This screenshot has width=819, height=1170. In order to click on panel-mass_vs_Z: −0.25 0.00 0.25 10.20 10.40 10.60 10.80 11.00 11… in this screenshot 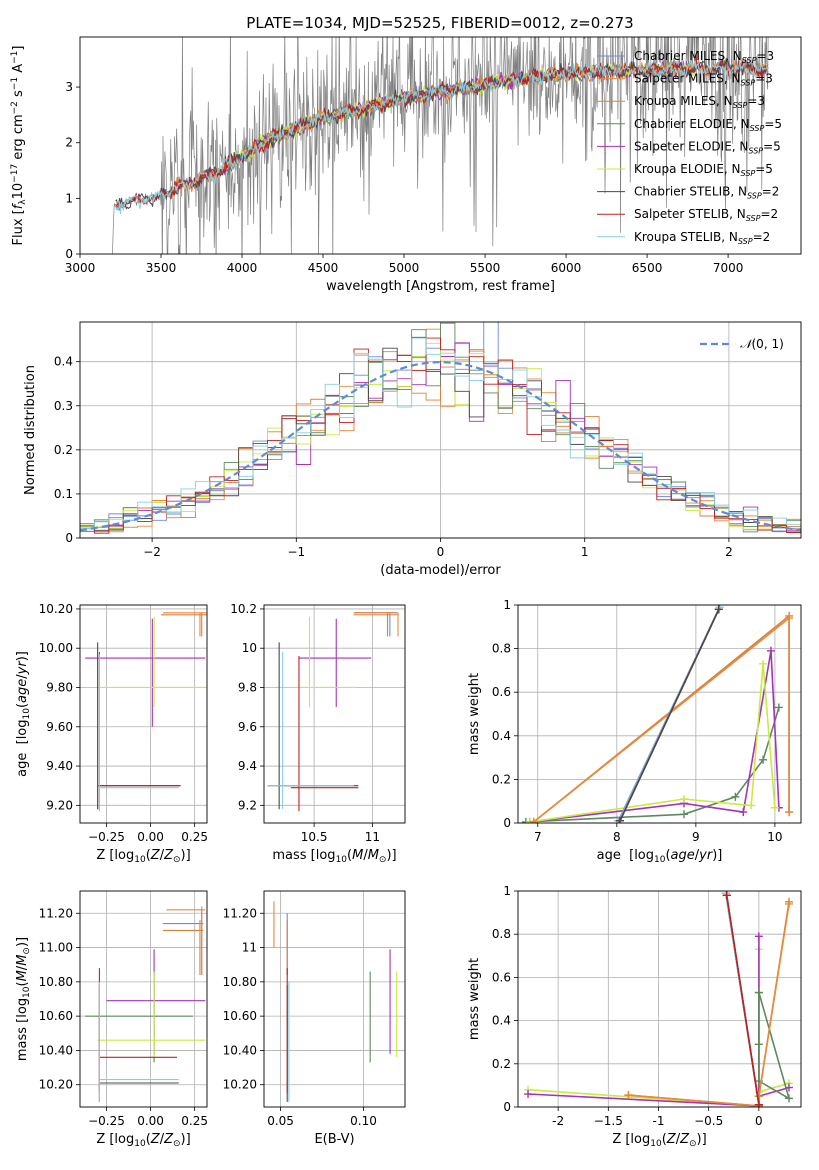, I will do `click(111, 1019)`.